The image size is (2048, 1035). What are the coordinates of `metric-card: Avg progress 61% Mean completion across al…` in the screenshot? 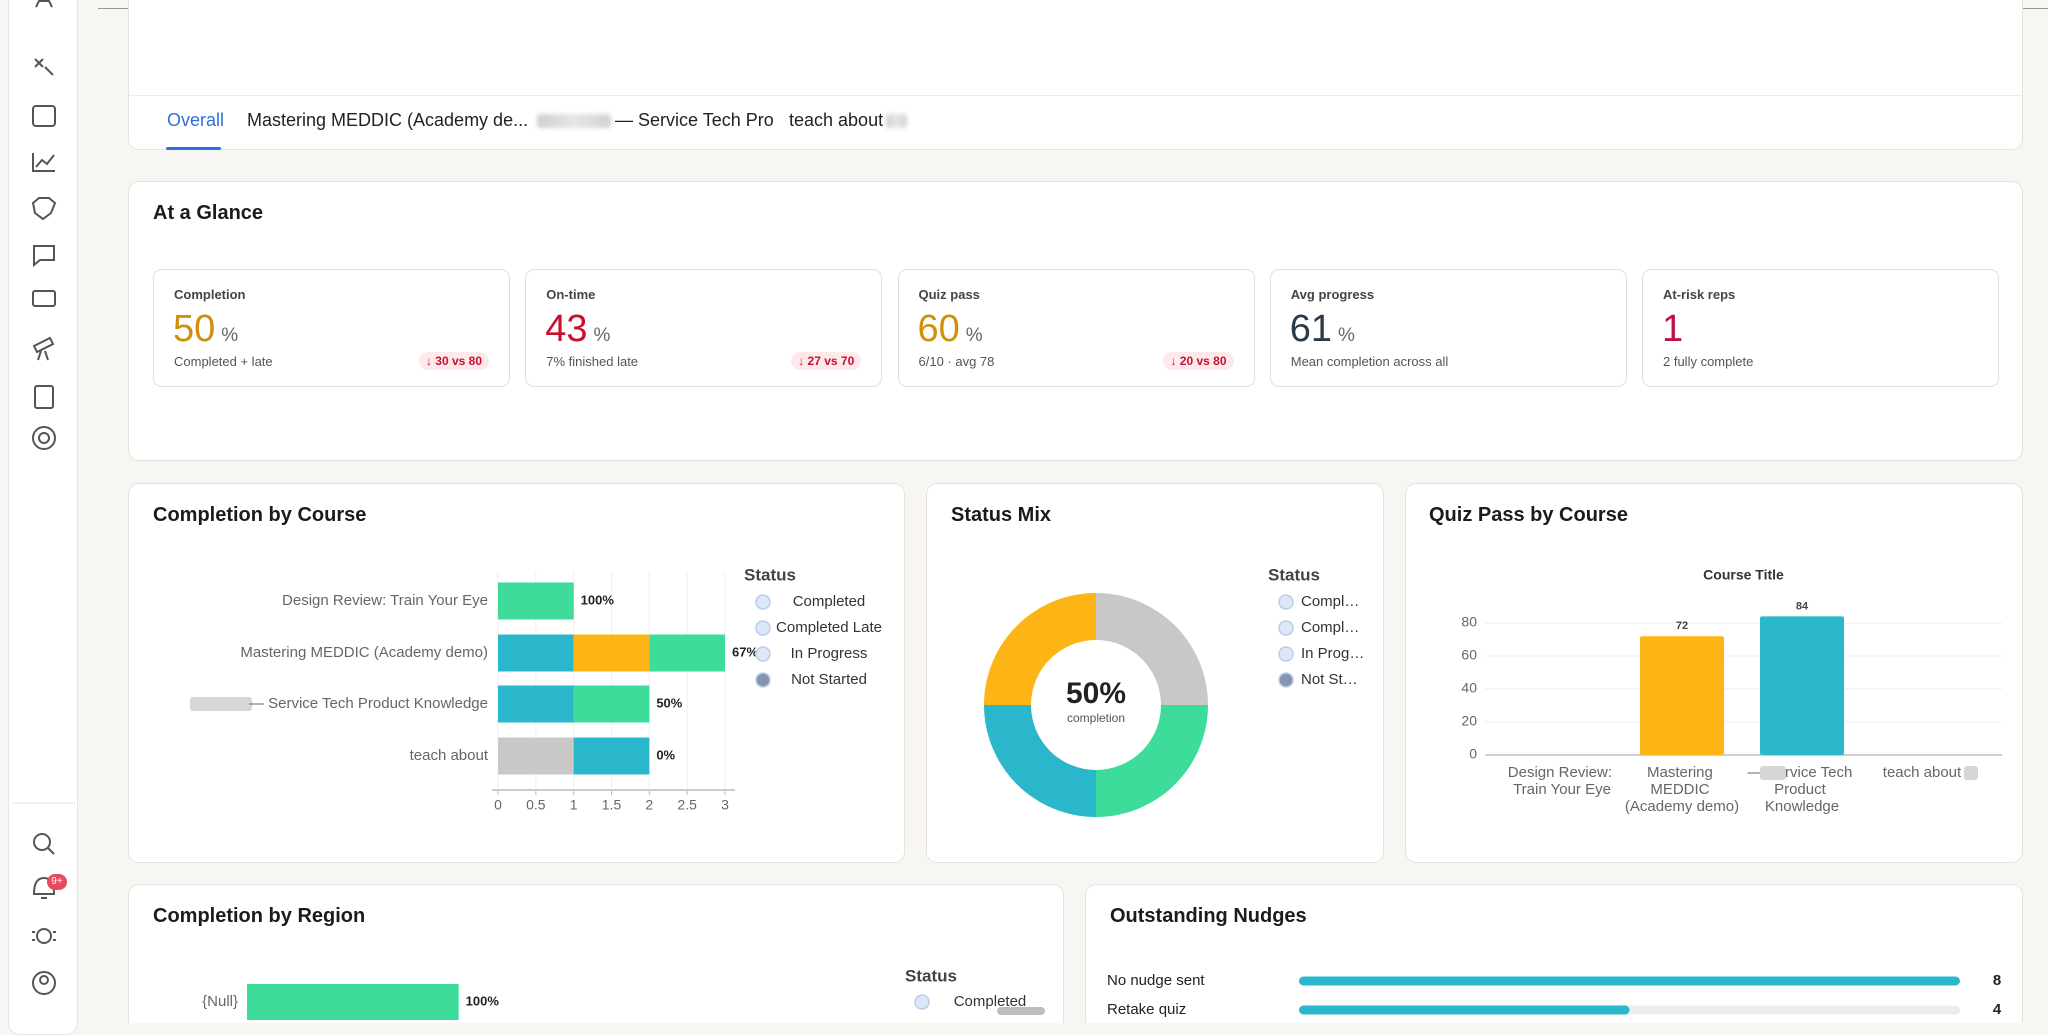 It's located at (1448, 328).